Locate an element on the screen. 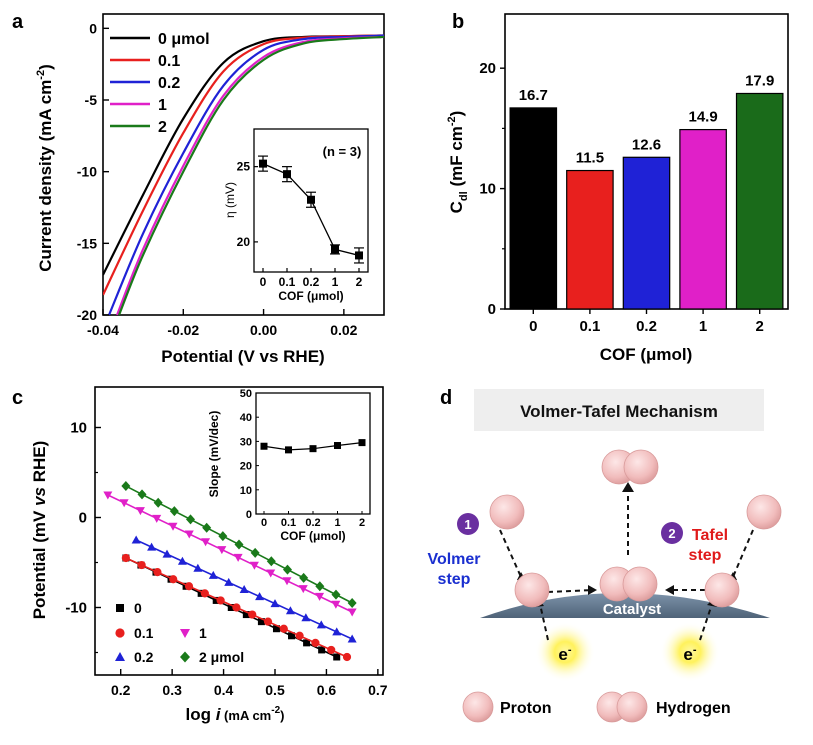 Image resolution: width=813 pixels, height=745 pixels. proton-sphere-left is located at coordinates (507, 512).